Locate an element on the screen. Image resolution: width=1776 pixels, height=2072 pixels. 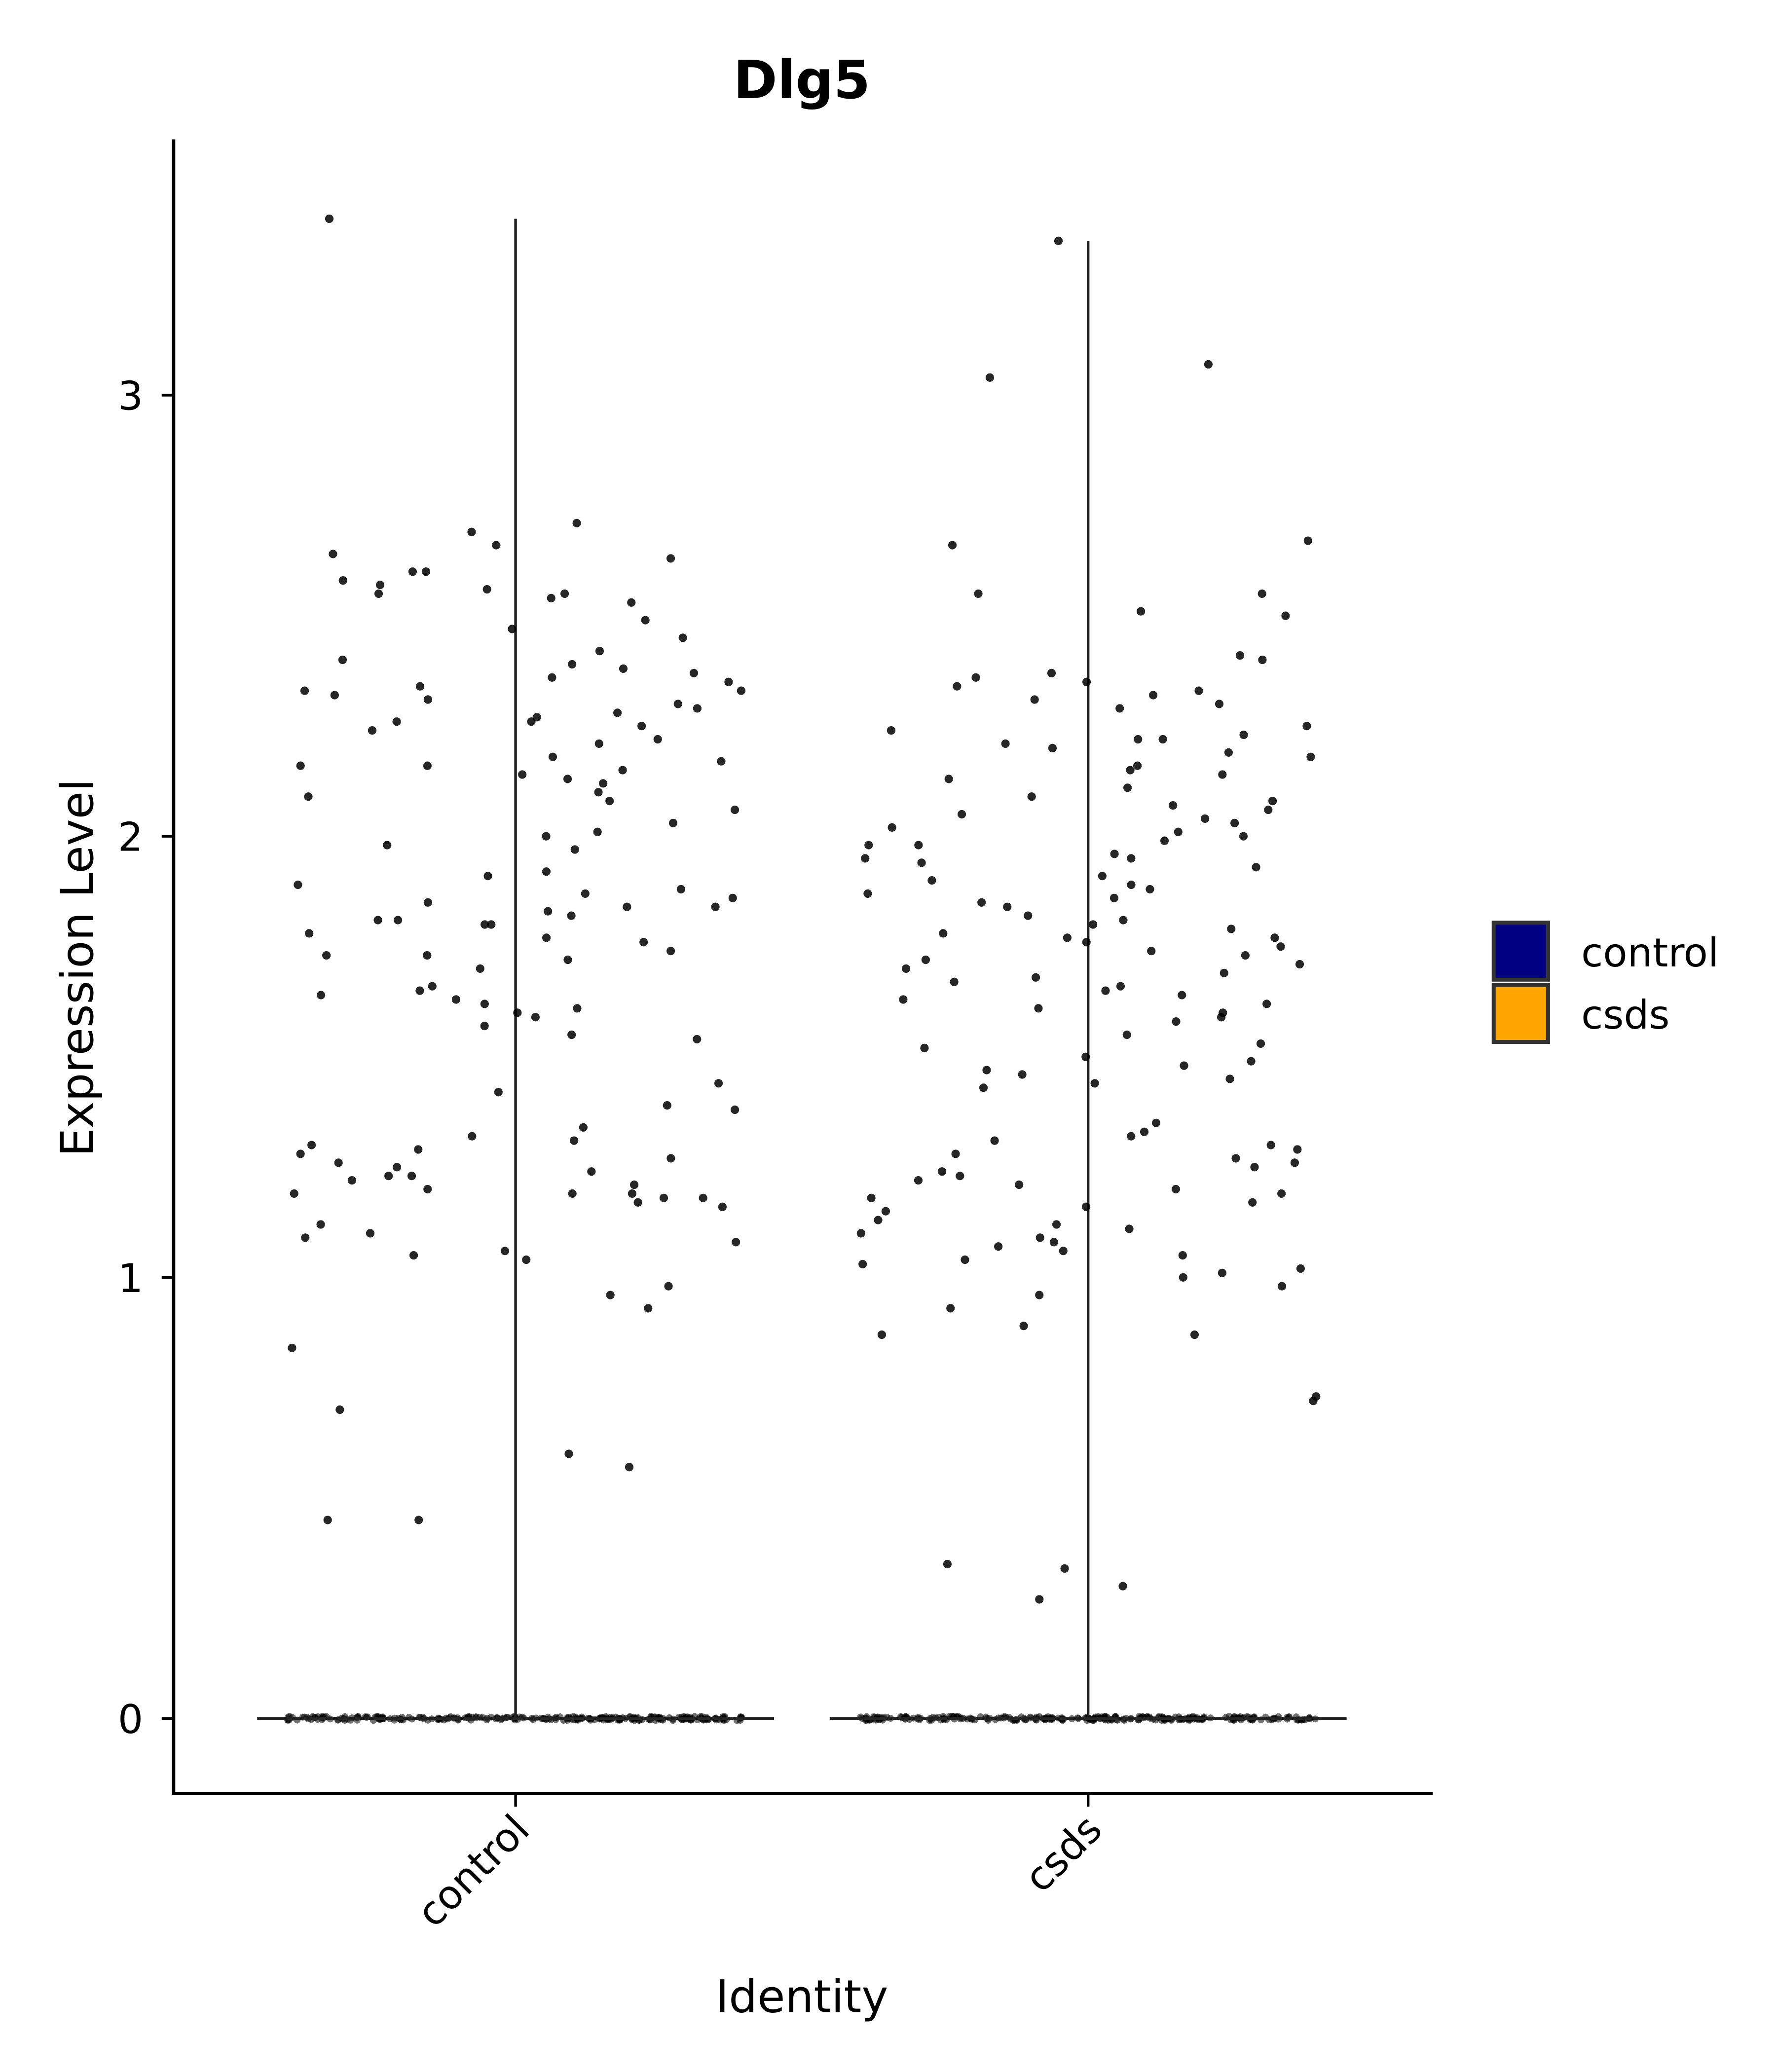
x-tick-label: control is located at coordinates (473, 1871).